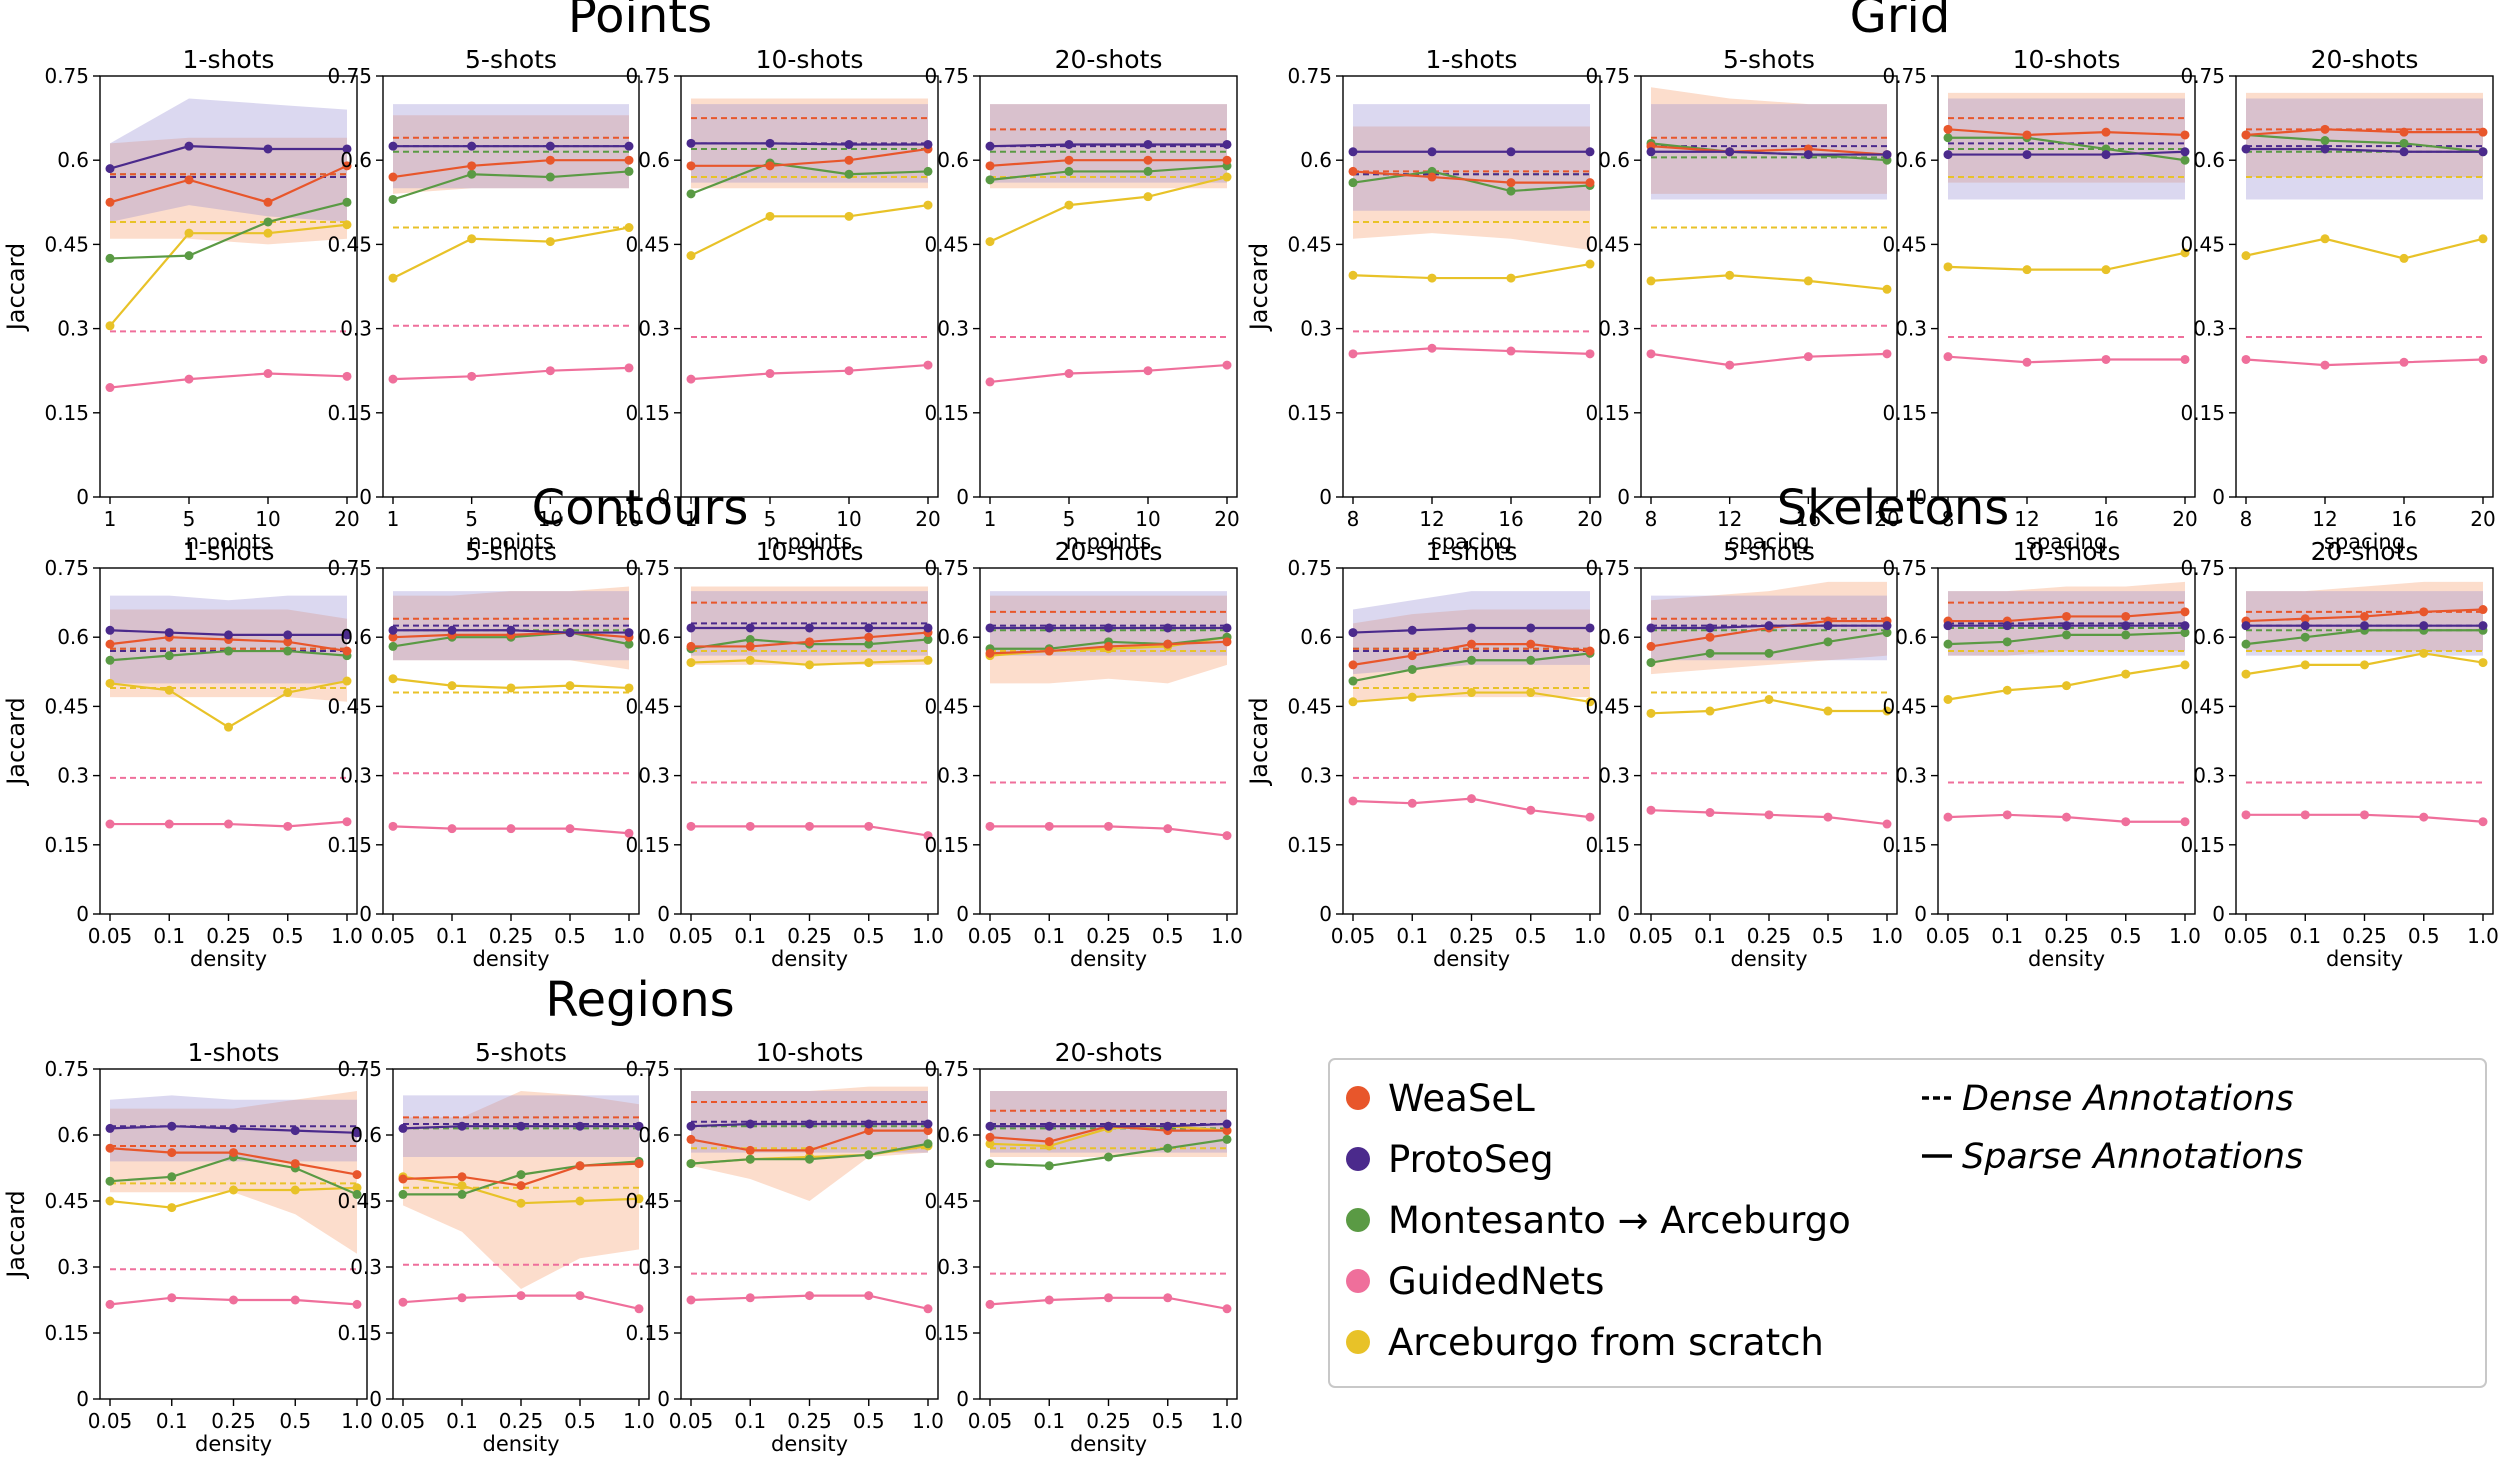  I want to click on legend-item-protoseg: ProtoSeg, so click(1450, 1159).